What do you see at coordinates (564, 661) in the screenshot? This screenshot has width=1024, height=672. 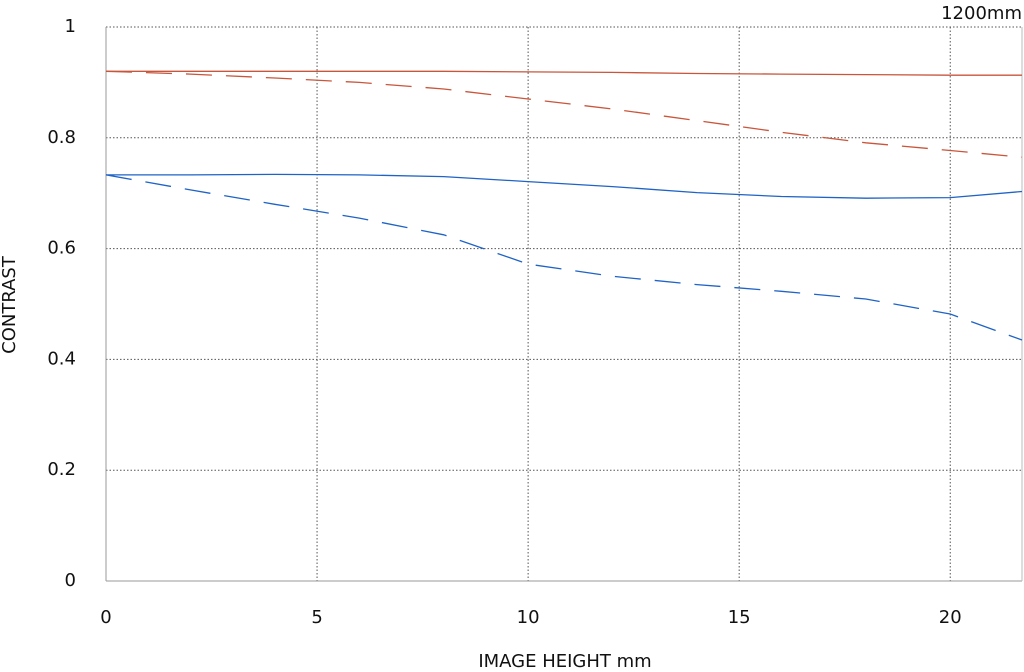 I see `x-axis-label: IMAGE HEIGHT mm` at bounding box center [564, 661].